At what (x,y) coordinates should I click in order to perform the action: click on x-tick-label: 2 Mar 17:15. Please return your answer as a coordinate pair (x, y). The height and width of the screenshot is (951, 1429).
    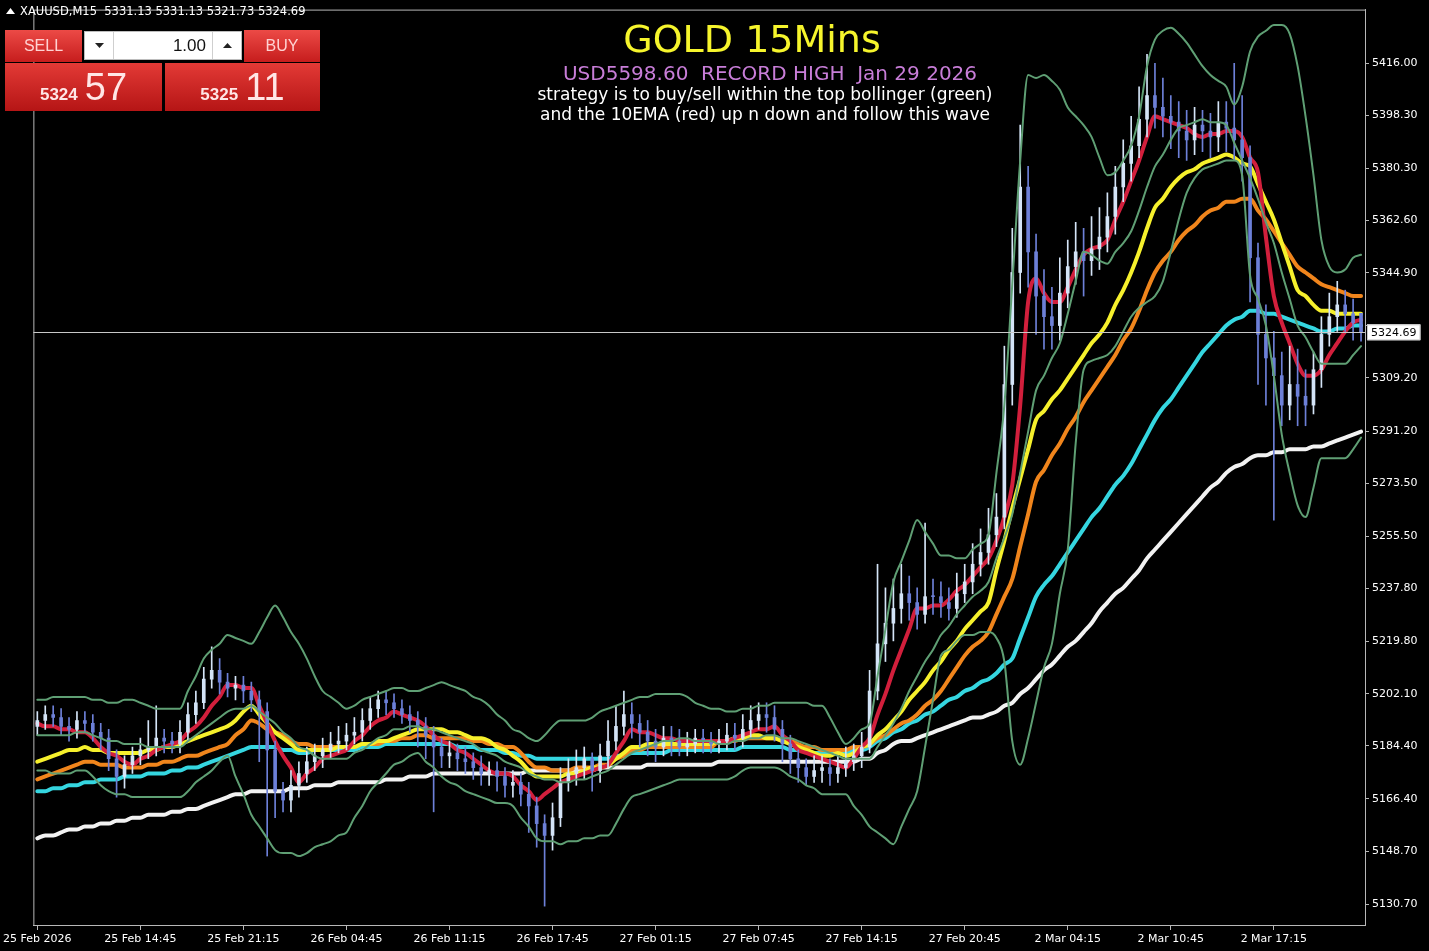
    Looking at the image, I should click on (1274, 939).